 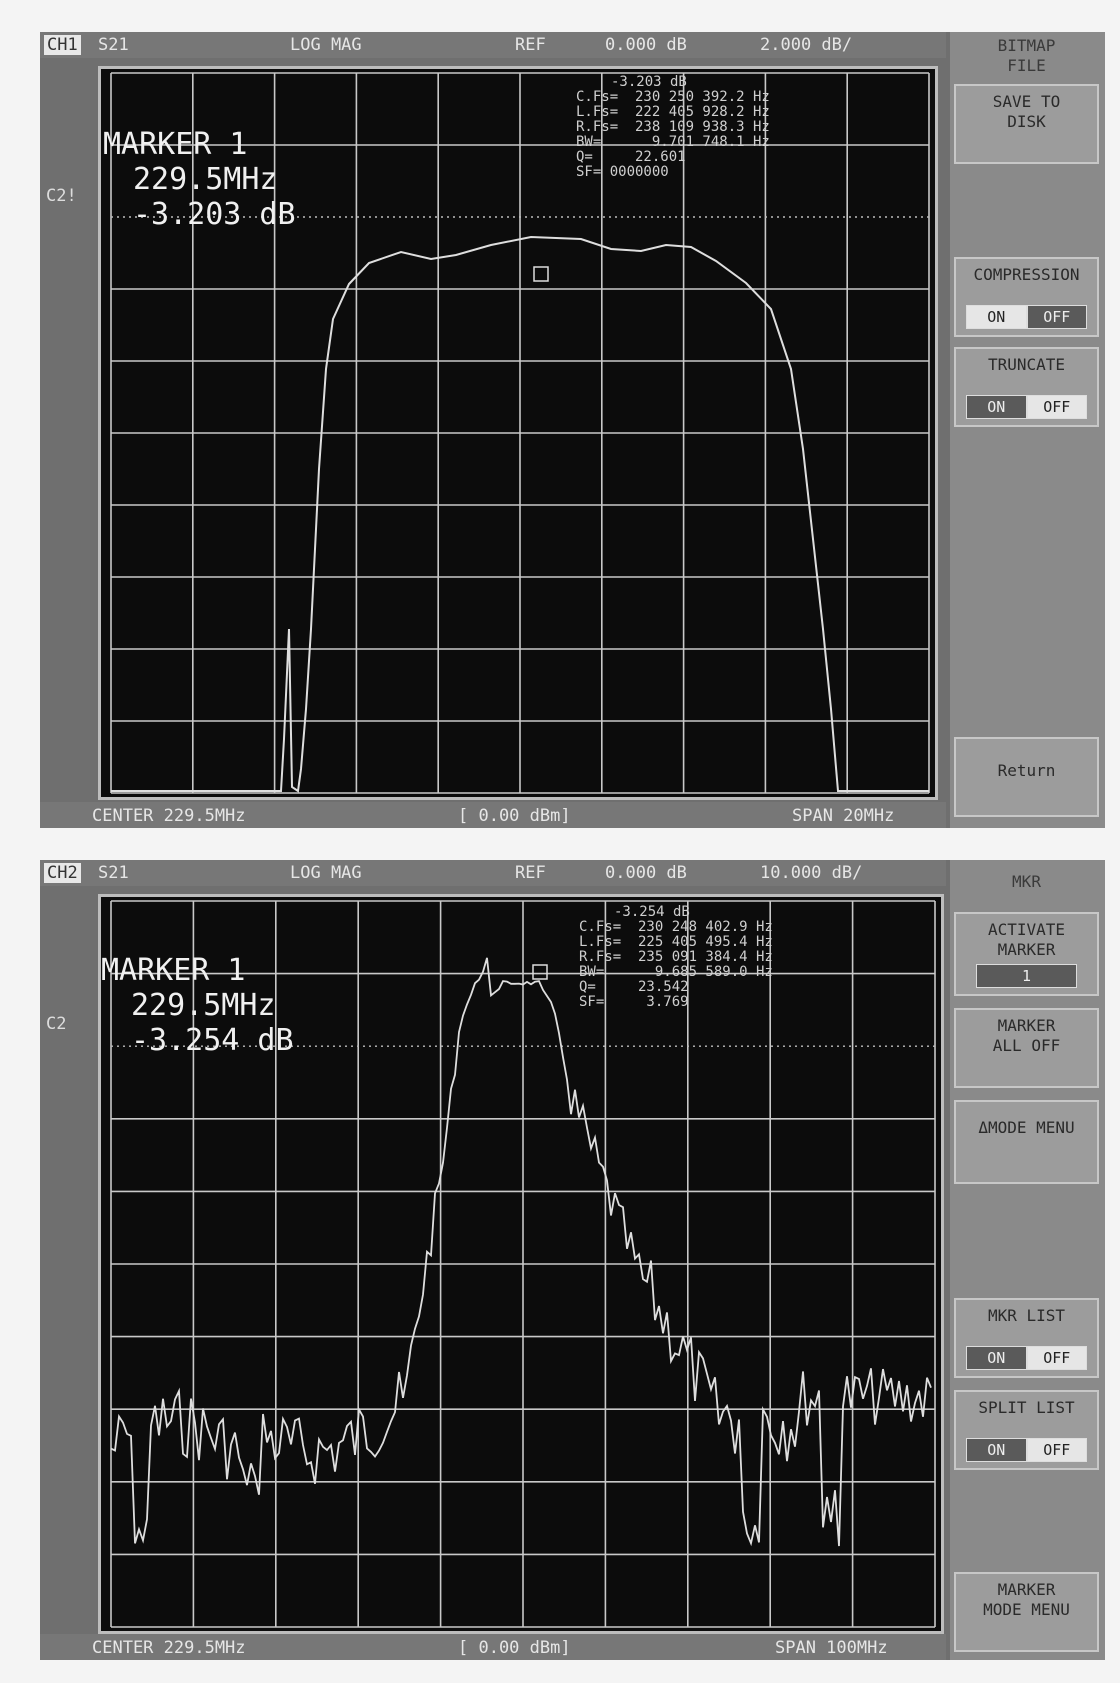 What do you see at coordinates (493, 873) in the screenshot?
I see `screen2-header: CH2 S21 LOG MAG REF 0.000 dB 10.000 dB/` at bounding box center [493, 873].